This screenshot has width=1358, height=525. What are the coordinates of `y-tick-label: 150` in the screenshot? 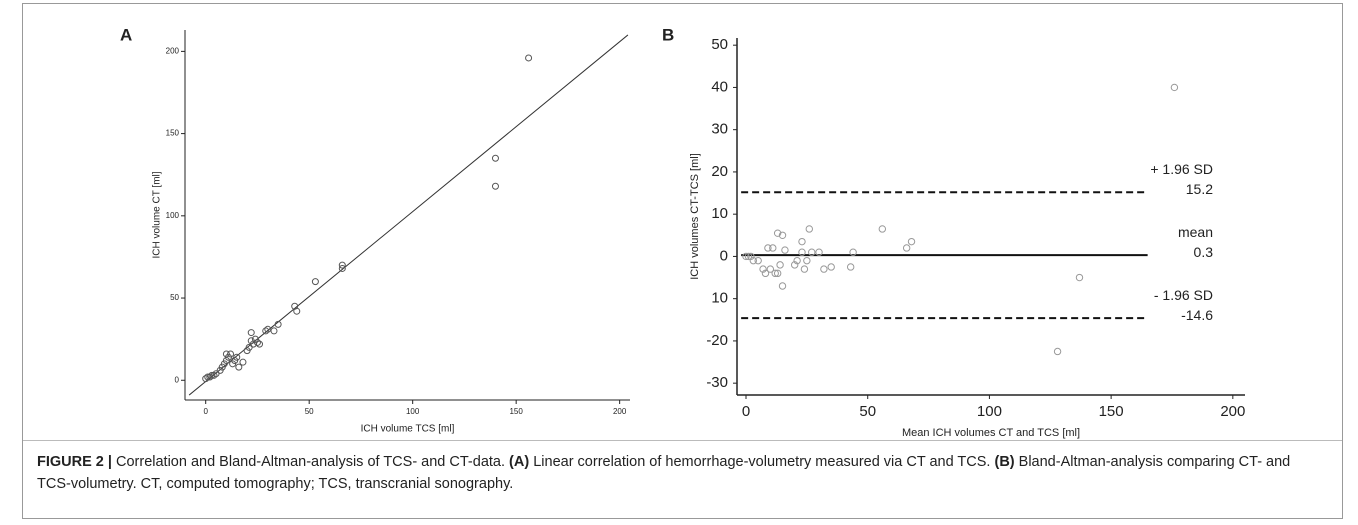 It's located at (173, 133).